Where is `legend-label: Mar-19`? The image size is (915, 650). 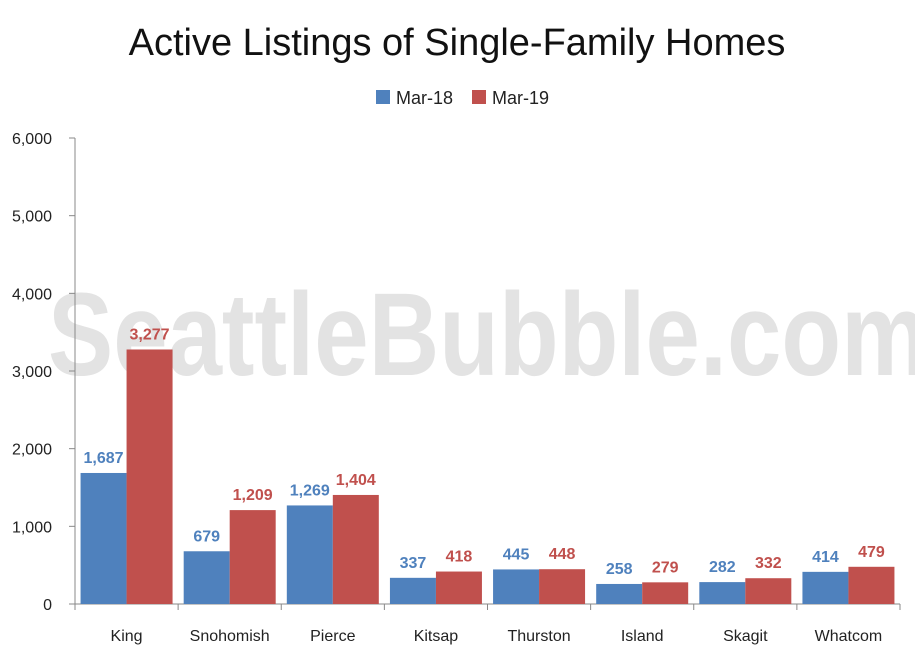
legend-label: Mar-19 is located at coordinates (520, 98).